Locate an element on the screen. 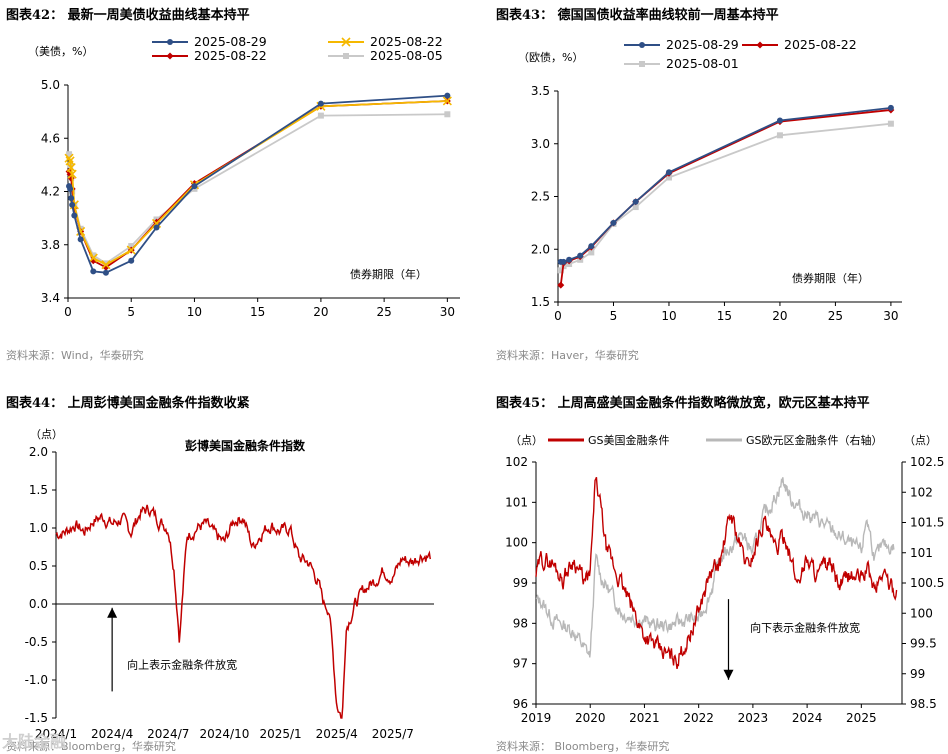 The width and height of the screenshot is (948, 754). y-tick-label: 97 is located at coordinates (520, 664).